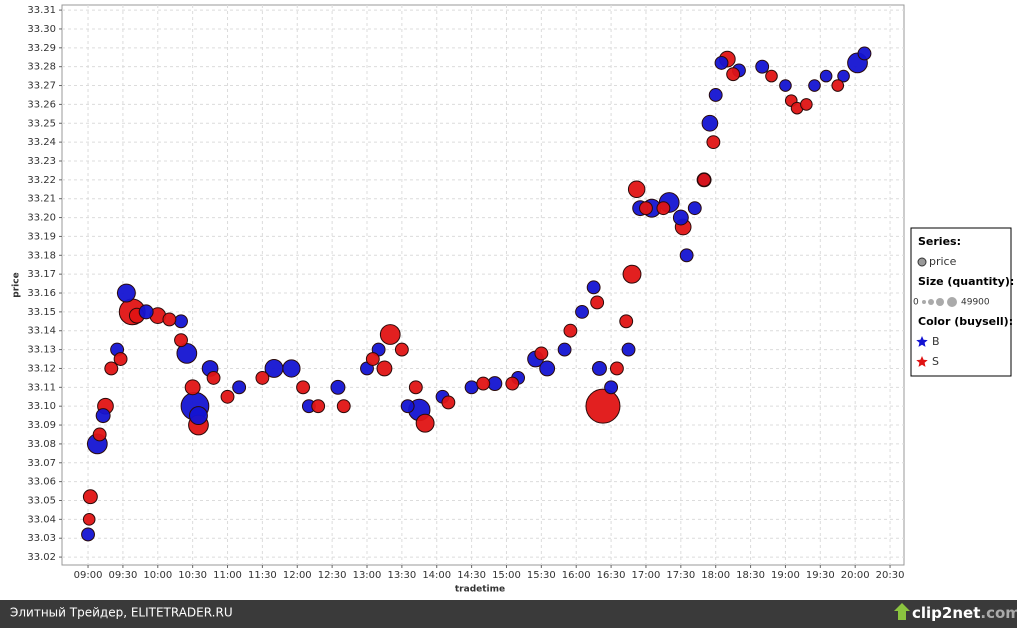  I want to click on legend-title: Series:, so click(939, 241).